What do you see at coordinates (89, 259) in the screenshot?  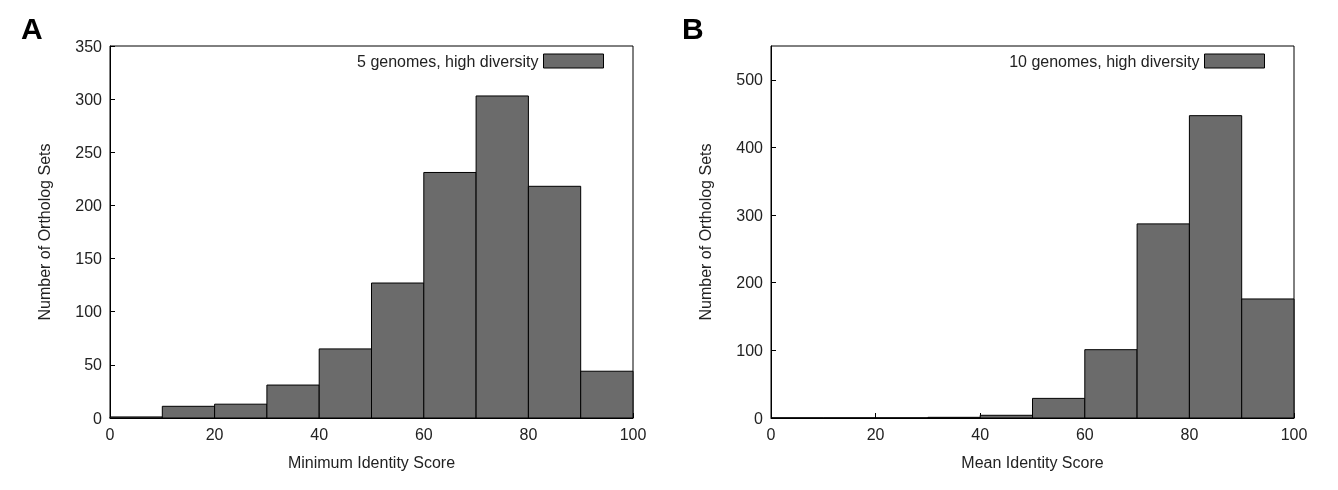 I see `y-tick-label: 150` at bounding box center [89, 259].